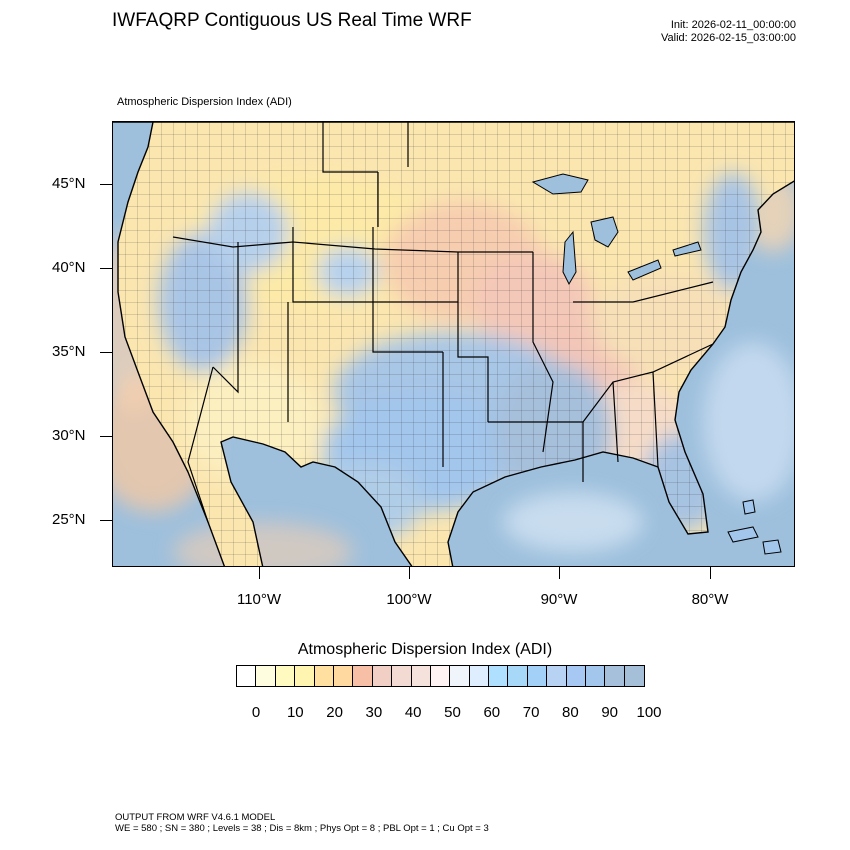 The width and height of the screenshot is (850, 850). What do you see at coordinates (409, 599) in the screenshot?
I see `lon-label-100: 100°W` at bounding box center [409, 599].